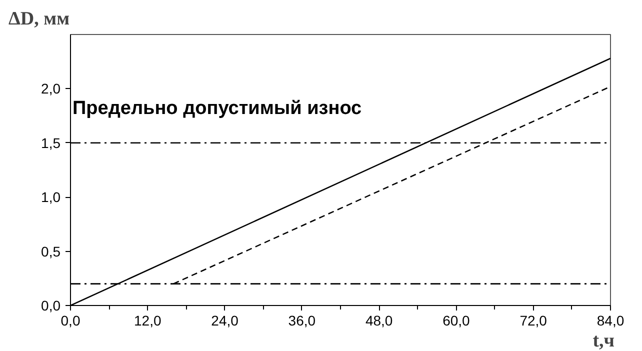 Image resolution: width=642 pixels, height=351 pixels. I want to click on x-tick-label: 60,0, so click(456, 320).